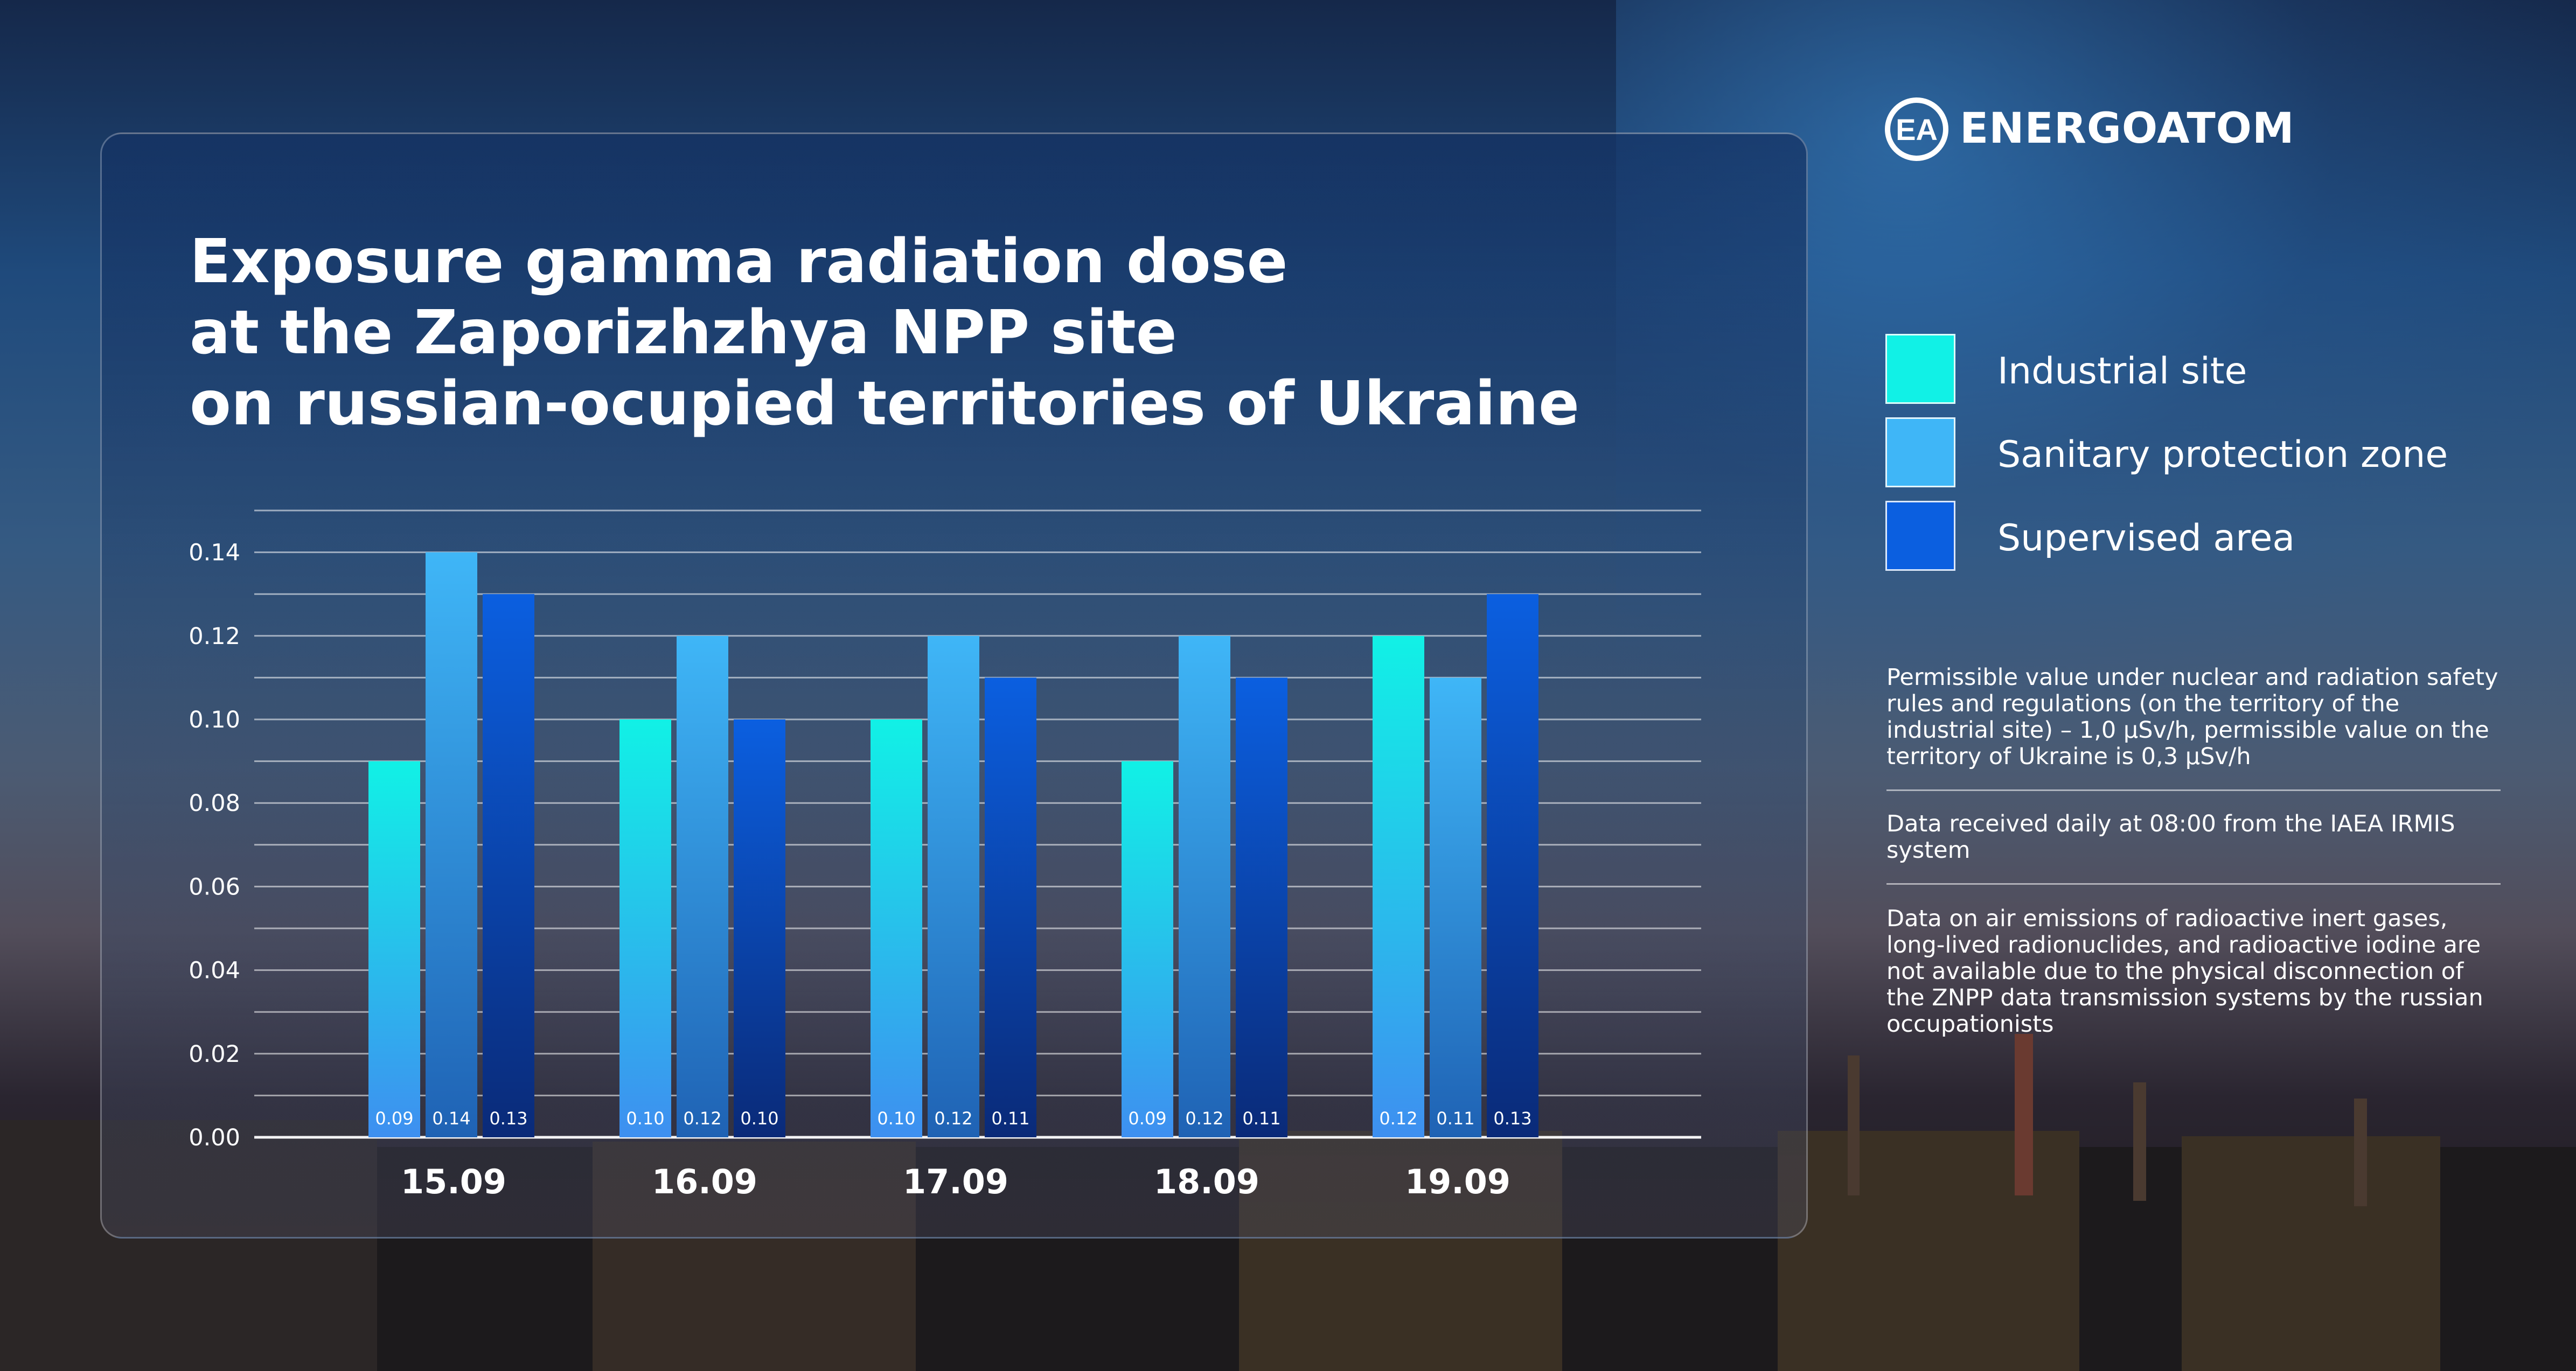 The height and width of the screenshot is (1371, 2576). I want to click on y-tick-label: 0.06, so click(215, 887).